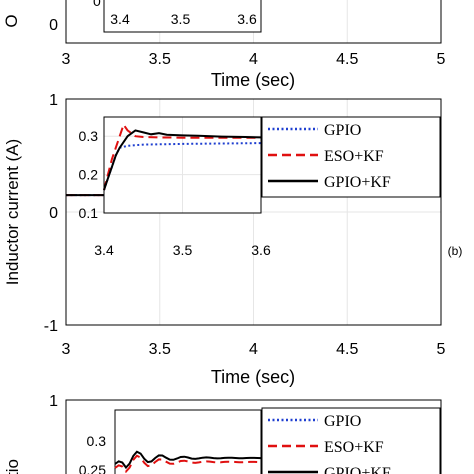 The image size is (474, 474). I want to click on top-xtick-label: 3, so click(66, 59).